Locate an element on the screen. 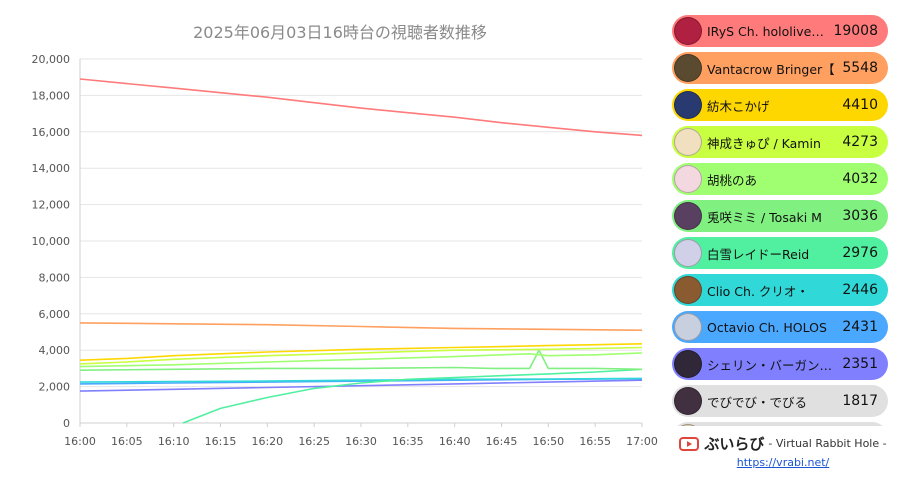 The width and height of the screenshot is (900, 480). viewer-count: 2976 is located at coordinates (860, 253).